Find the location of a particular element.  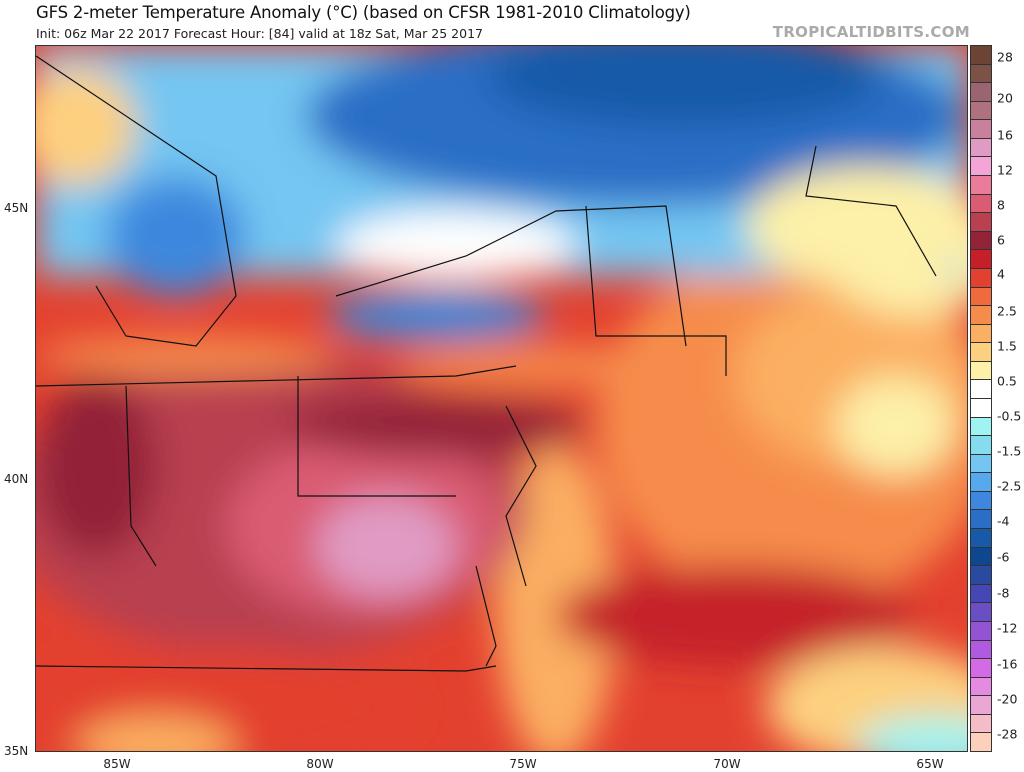

colorbar-label: -6 is located at coordinates (1003, 557).